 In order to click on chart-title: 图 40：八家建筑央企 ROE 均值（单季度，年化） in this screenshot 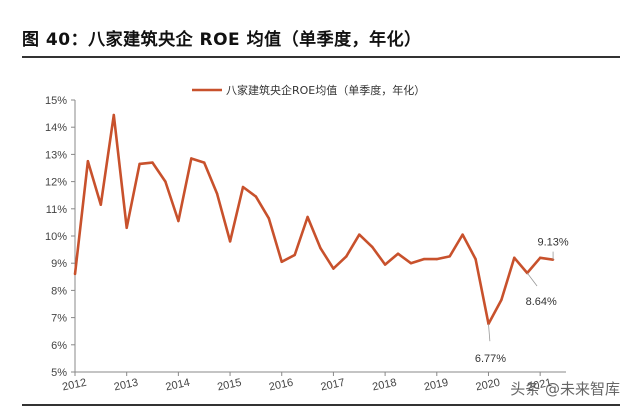, I will do `click(222, 40)`.